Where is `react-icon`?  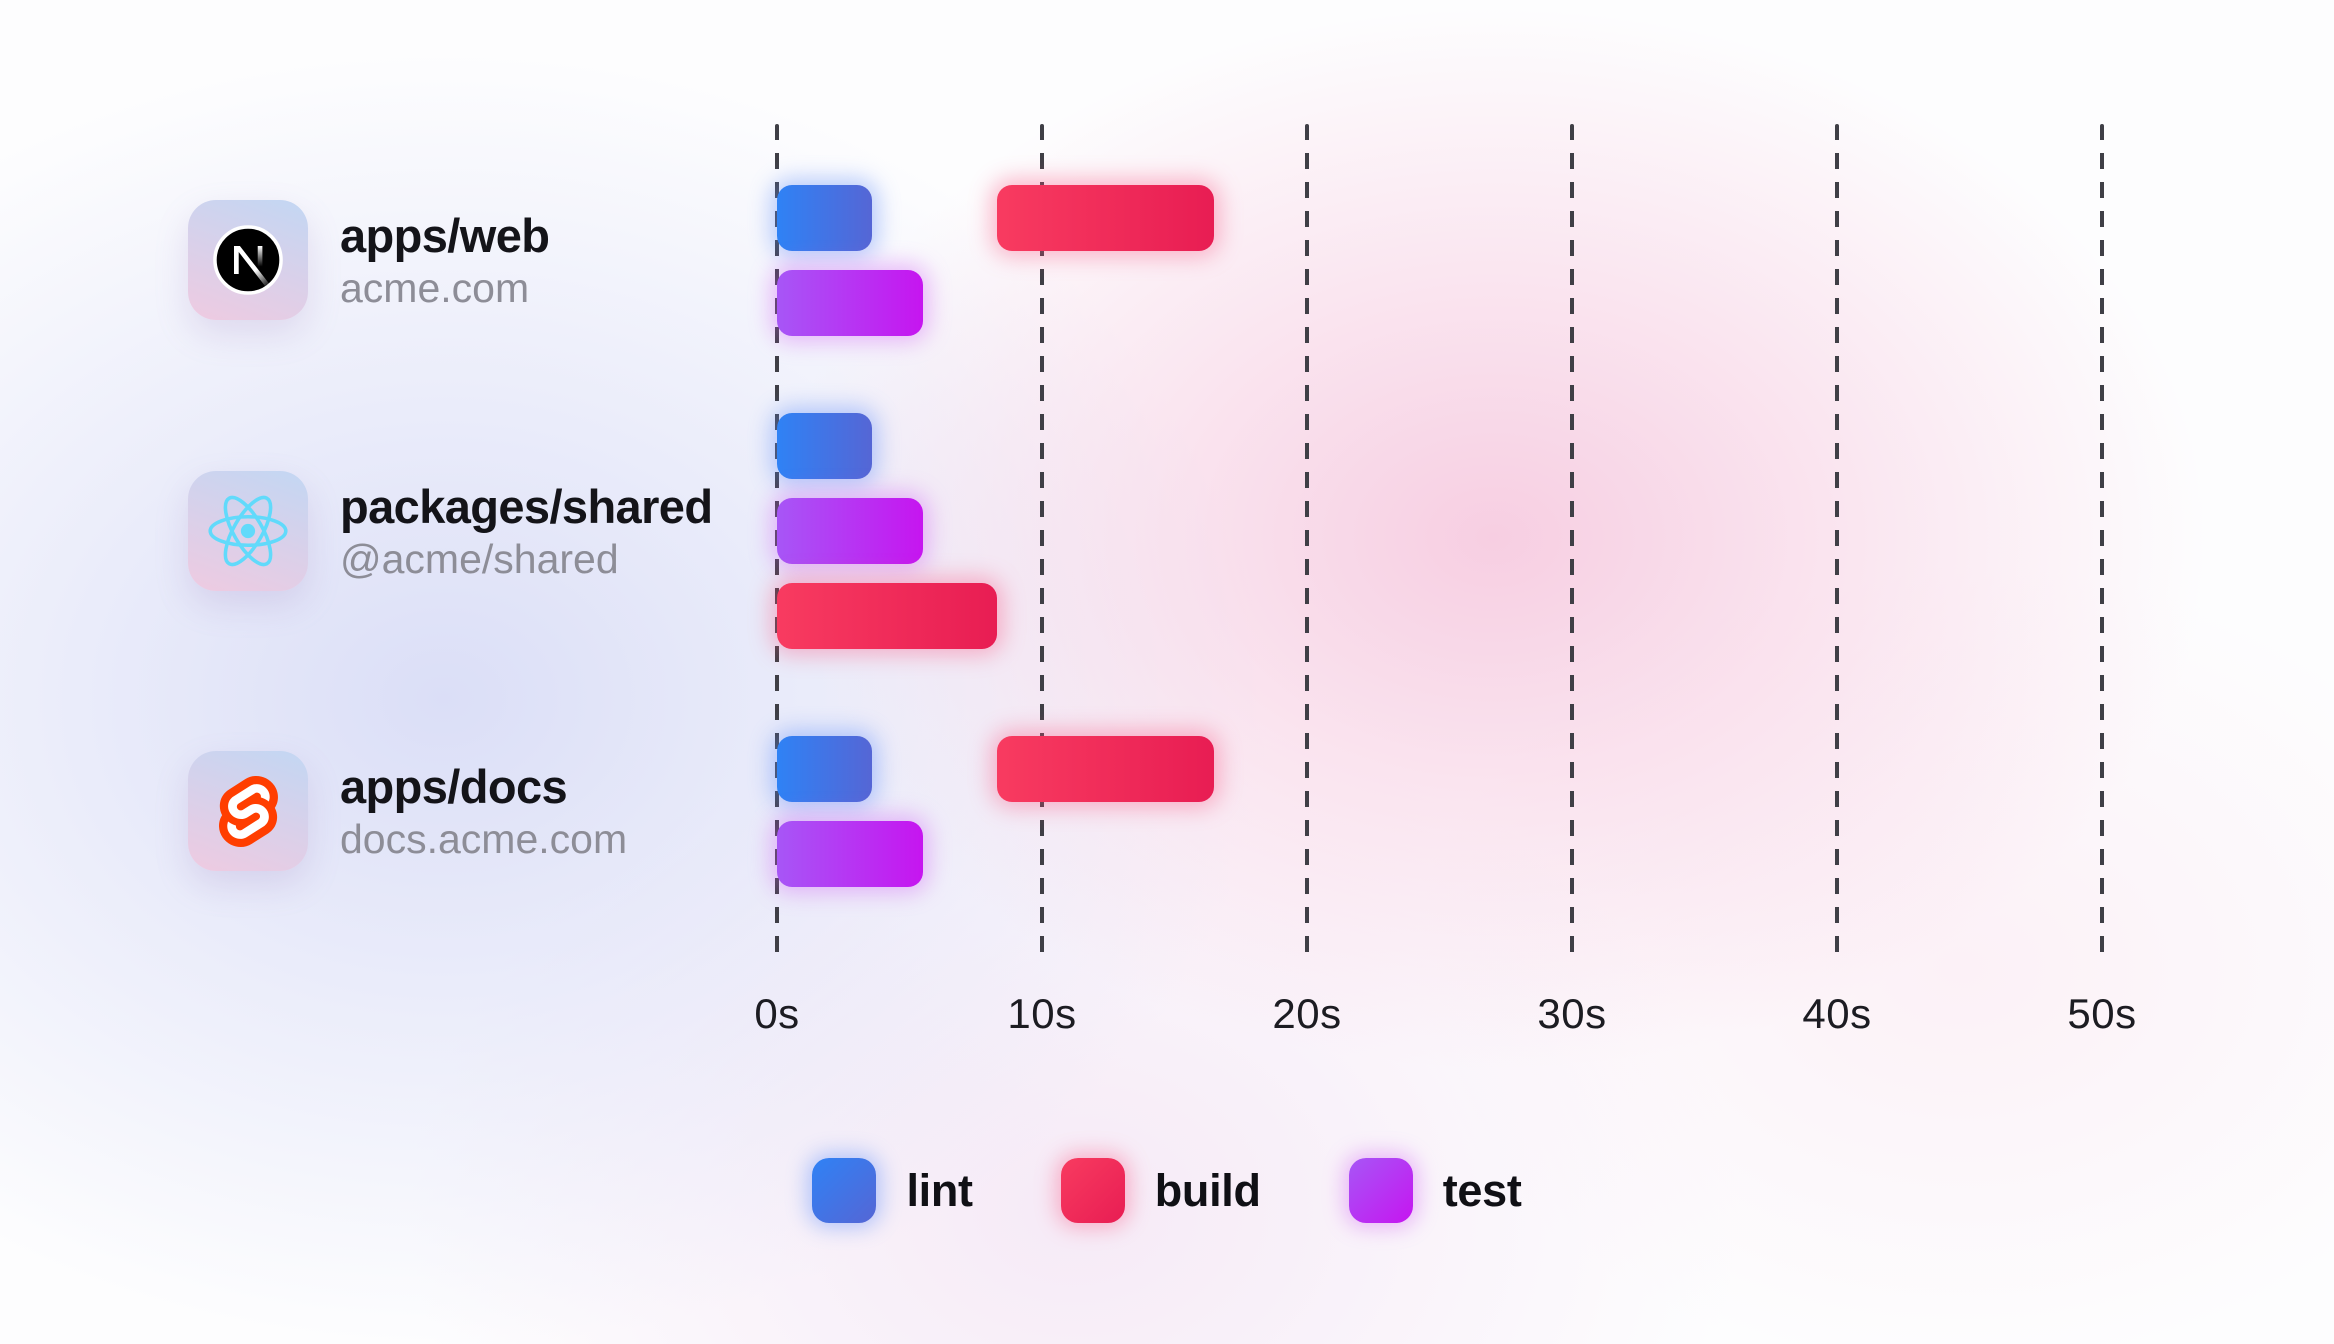 react-icon is located at coordinates (248, 531).